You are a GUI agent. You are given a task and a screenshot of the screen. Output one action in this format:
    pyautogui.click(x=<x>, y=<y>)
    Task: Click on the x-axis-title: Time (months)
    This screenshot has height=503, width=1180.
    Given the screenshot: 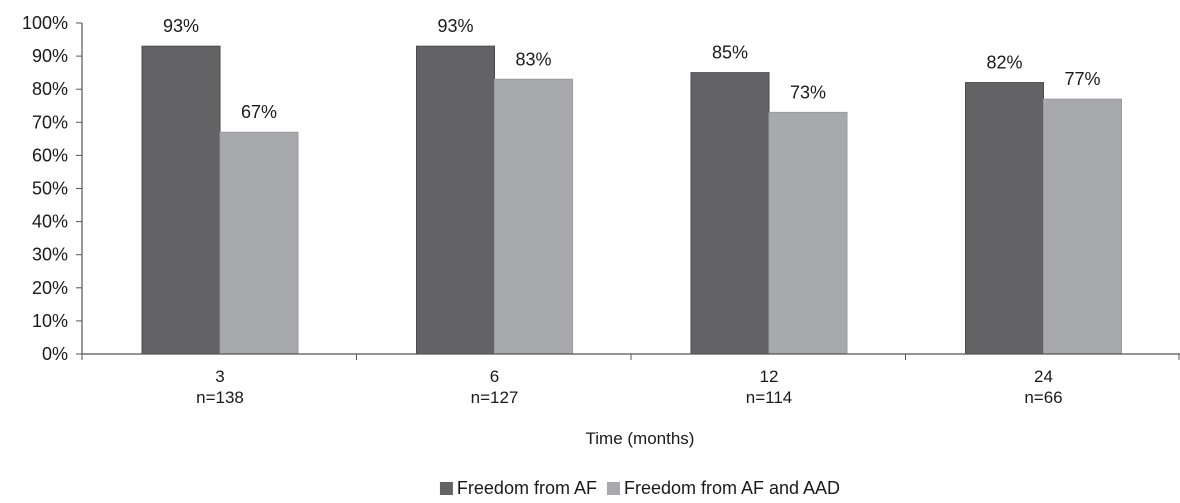 What is the action you would take?
    pyautogui.click(x=640, y=438)
    